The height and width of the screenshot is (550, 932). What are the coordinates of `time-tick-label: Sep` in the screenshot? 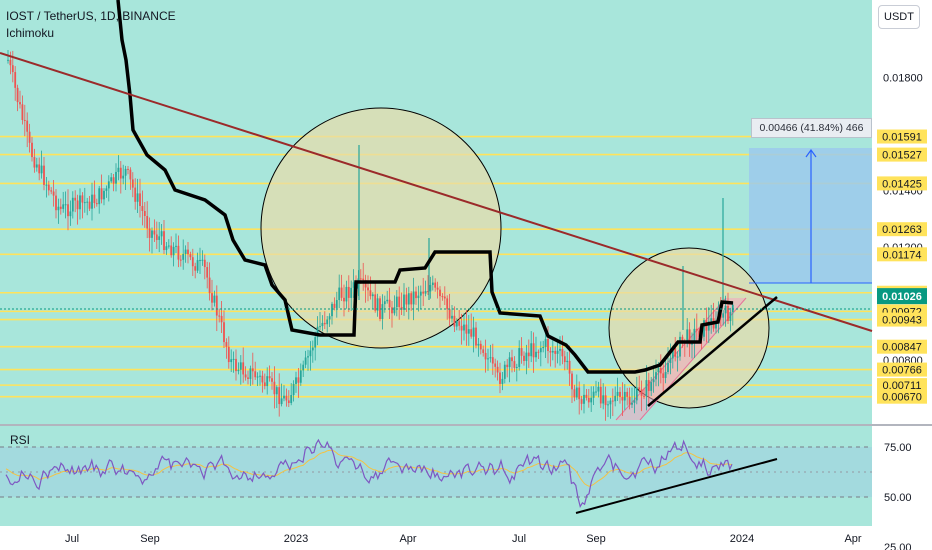 It's located at (596, 539).